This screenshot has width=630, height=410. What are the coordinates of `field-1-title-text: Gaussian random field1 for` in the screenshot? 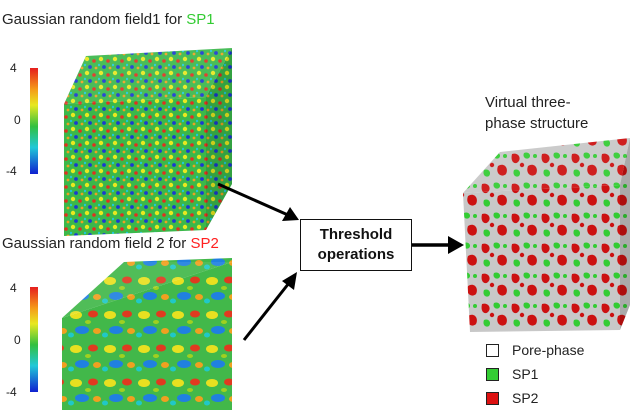 It's located at (94, 19).